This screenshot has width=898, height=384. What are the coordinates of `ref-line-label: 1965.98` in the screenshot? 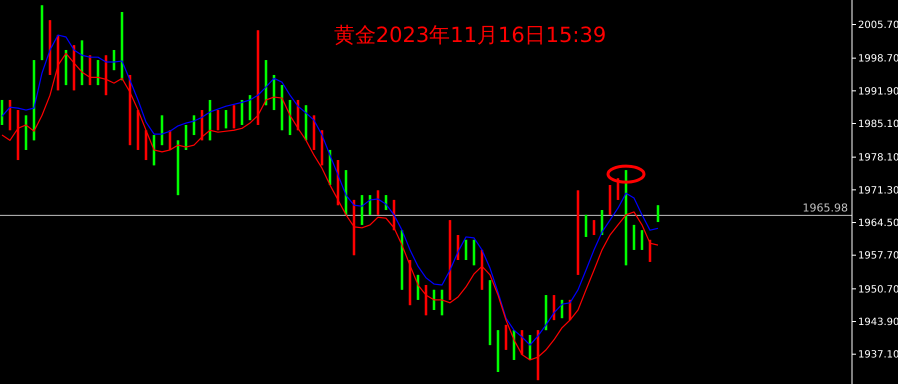 It's located at (825, 207).